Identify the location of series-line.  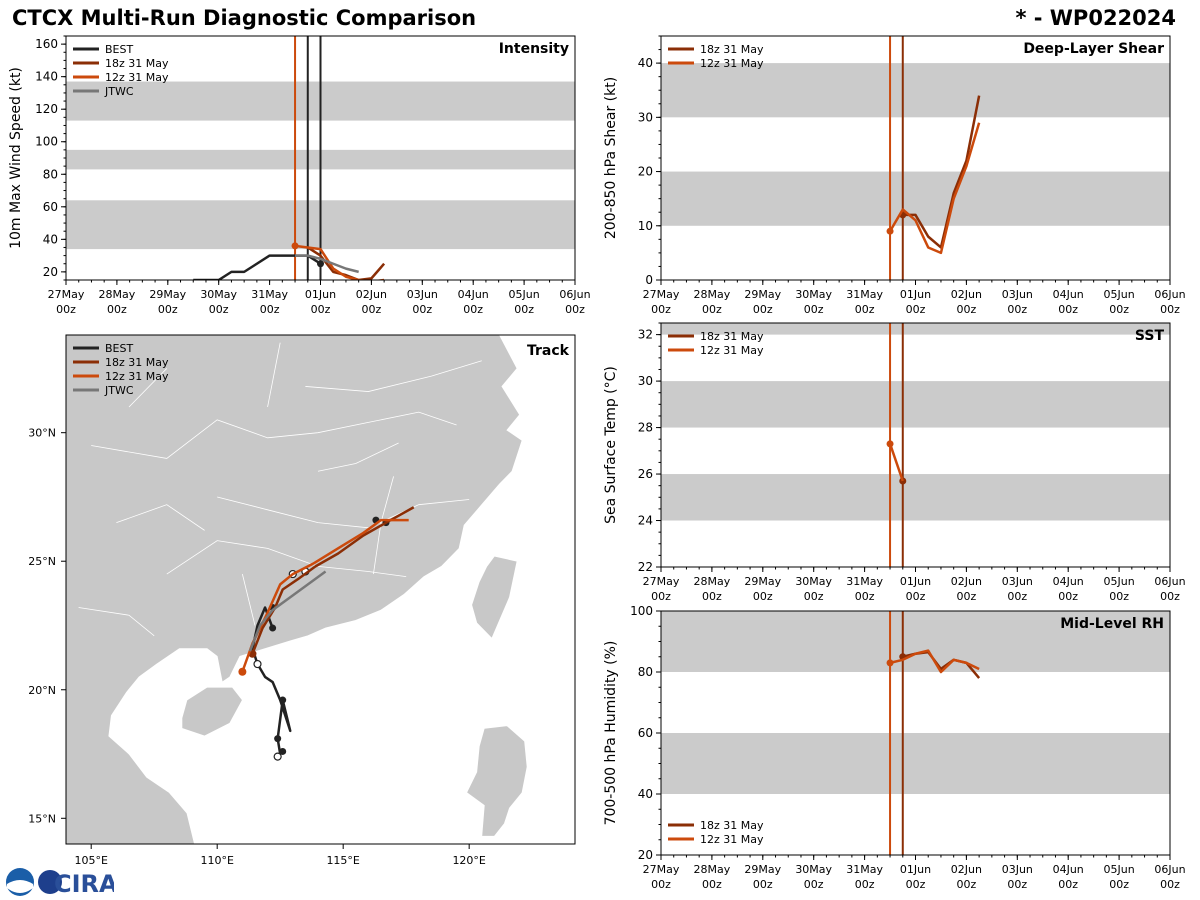
(339, 262).